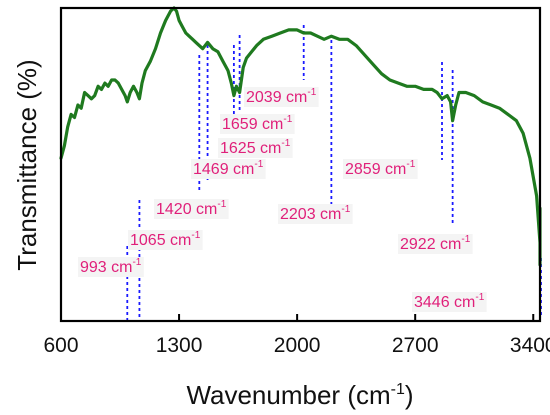  I want to click on annotation-1625: 1625 cm-1, so click(255, 148).